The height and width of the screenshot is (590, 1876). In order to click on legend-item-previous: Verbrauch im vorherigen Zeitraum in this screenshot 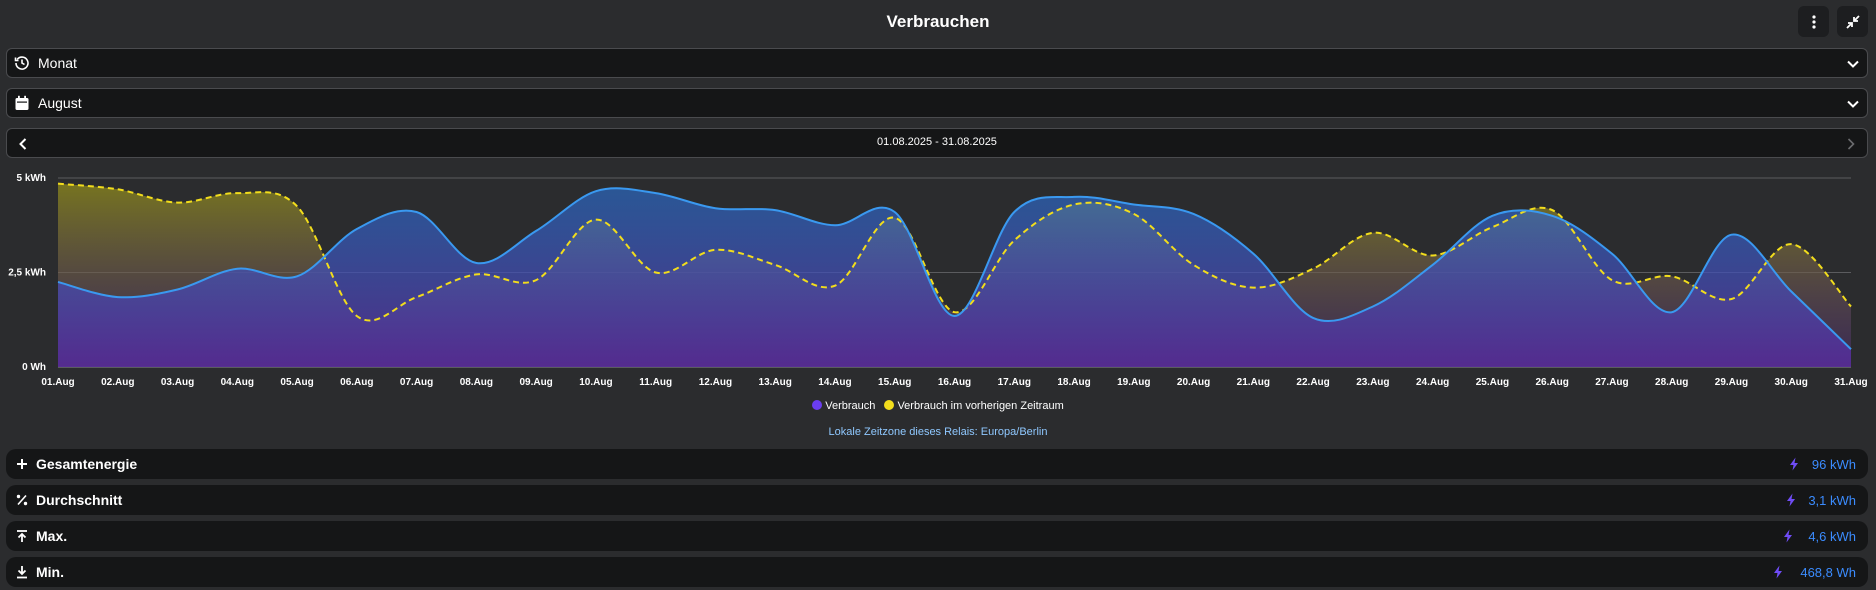, I will do `click(974, 406)`.